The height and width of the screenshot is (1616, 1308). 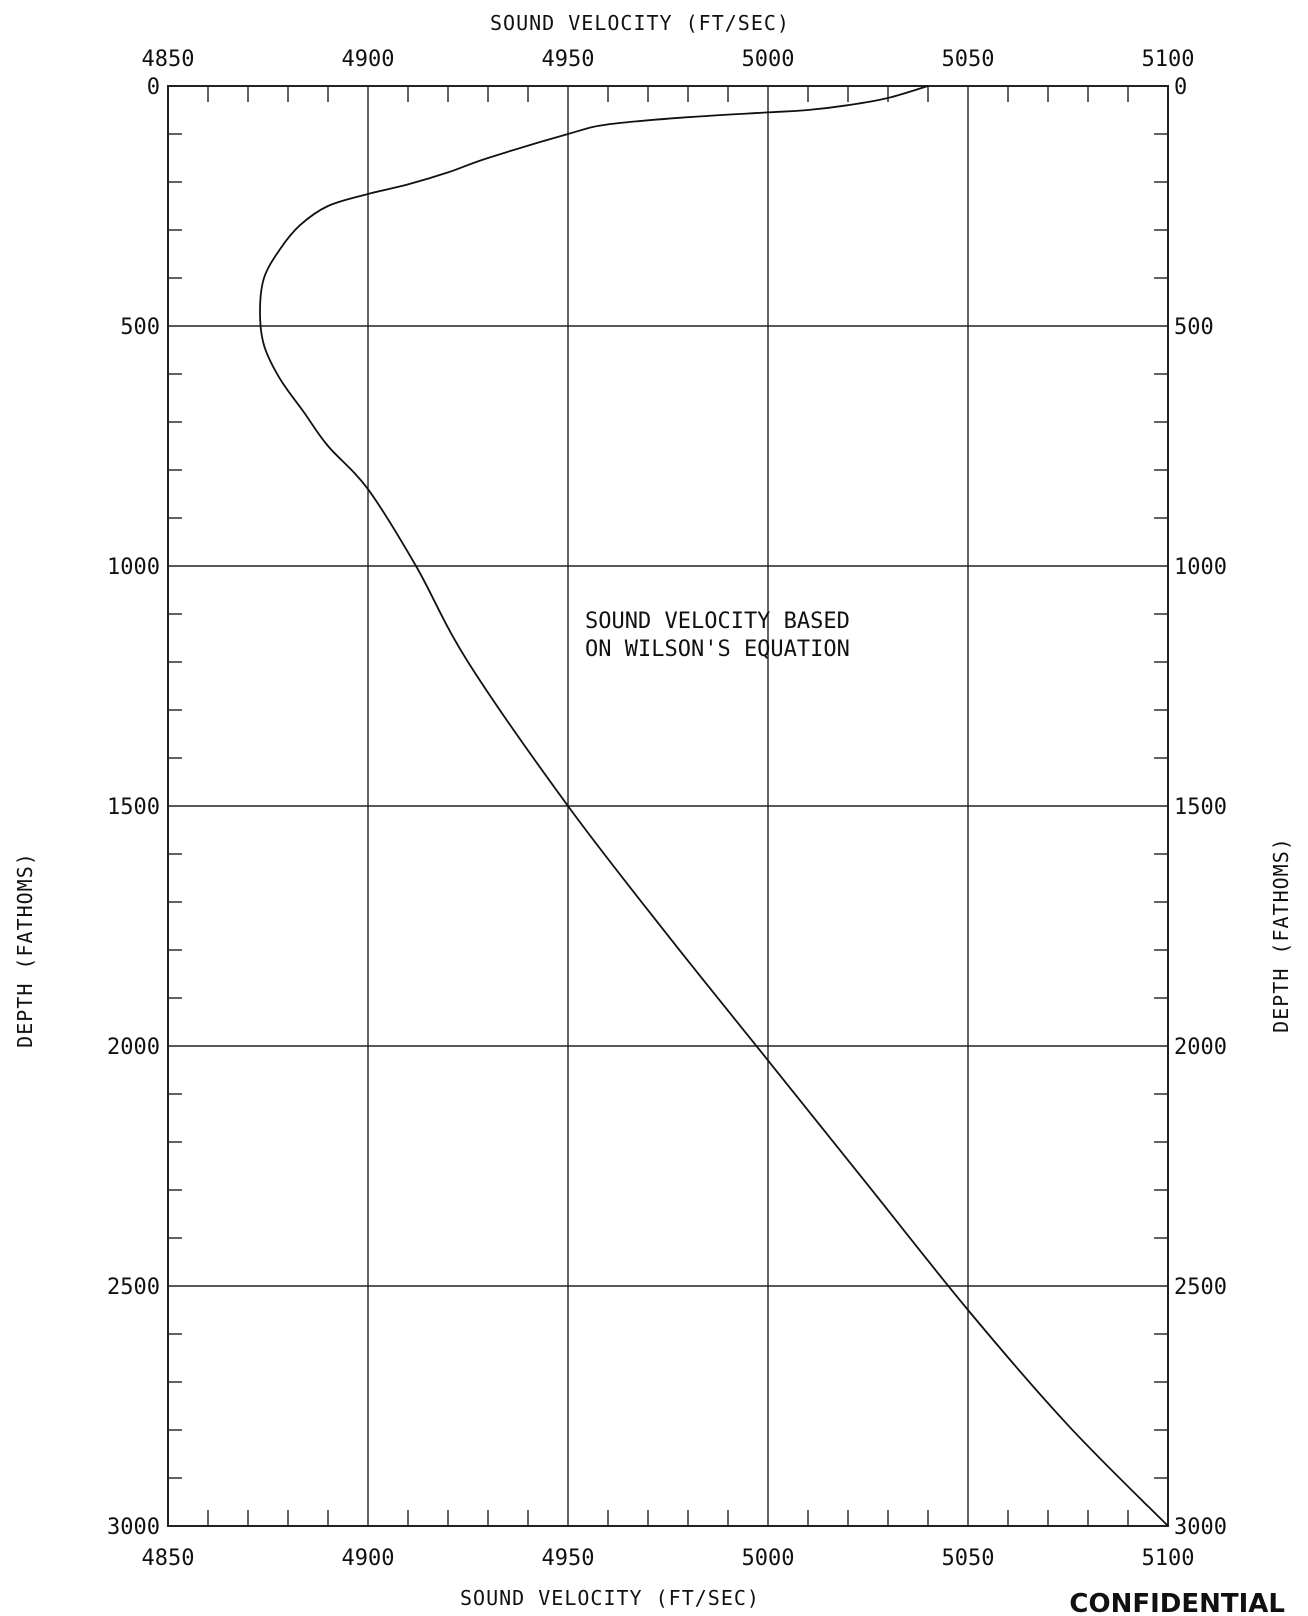 I want to click on confidential-stamp: CONFIDENTIAL, so click(x=1177, y=1602).